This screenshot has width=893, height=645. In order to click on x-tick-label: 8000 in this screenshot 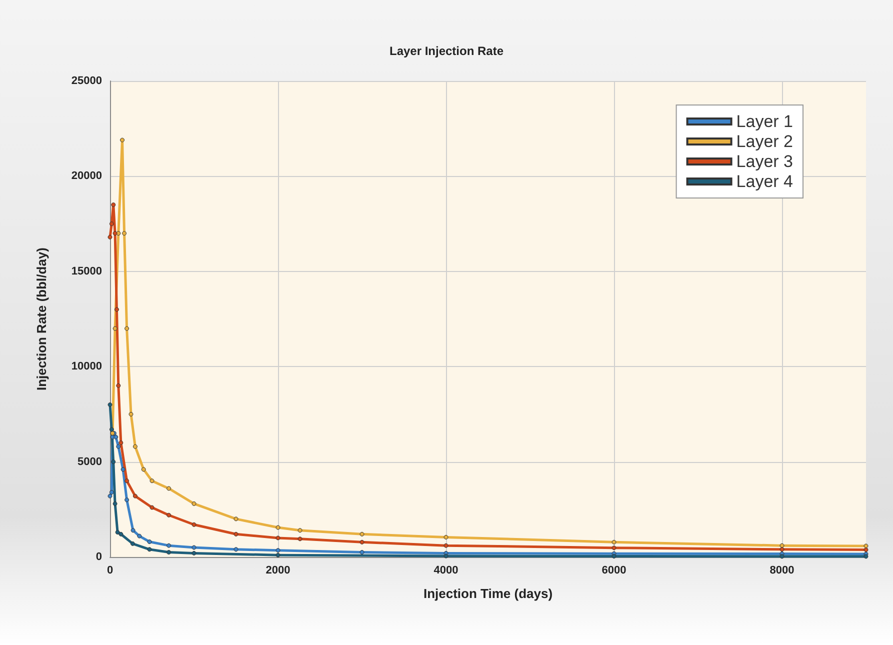, I will do `click(782, 570)`.